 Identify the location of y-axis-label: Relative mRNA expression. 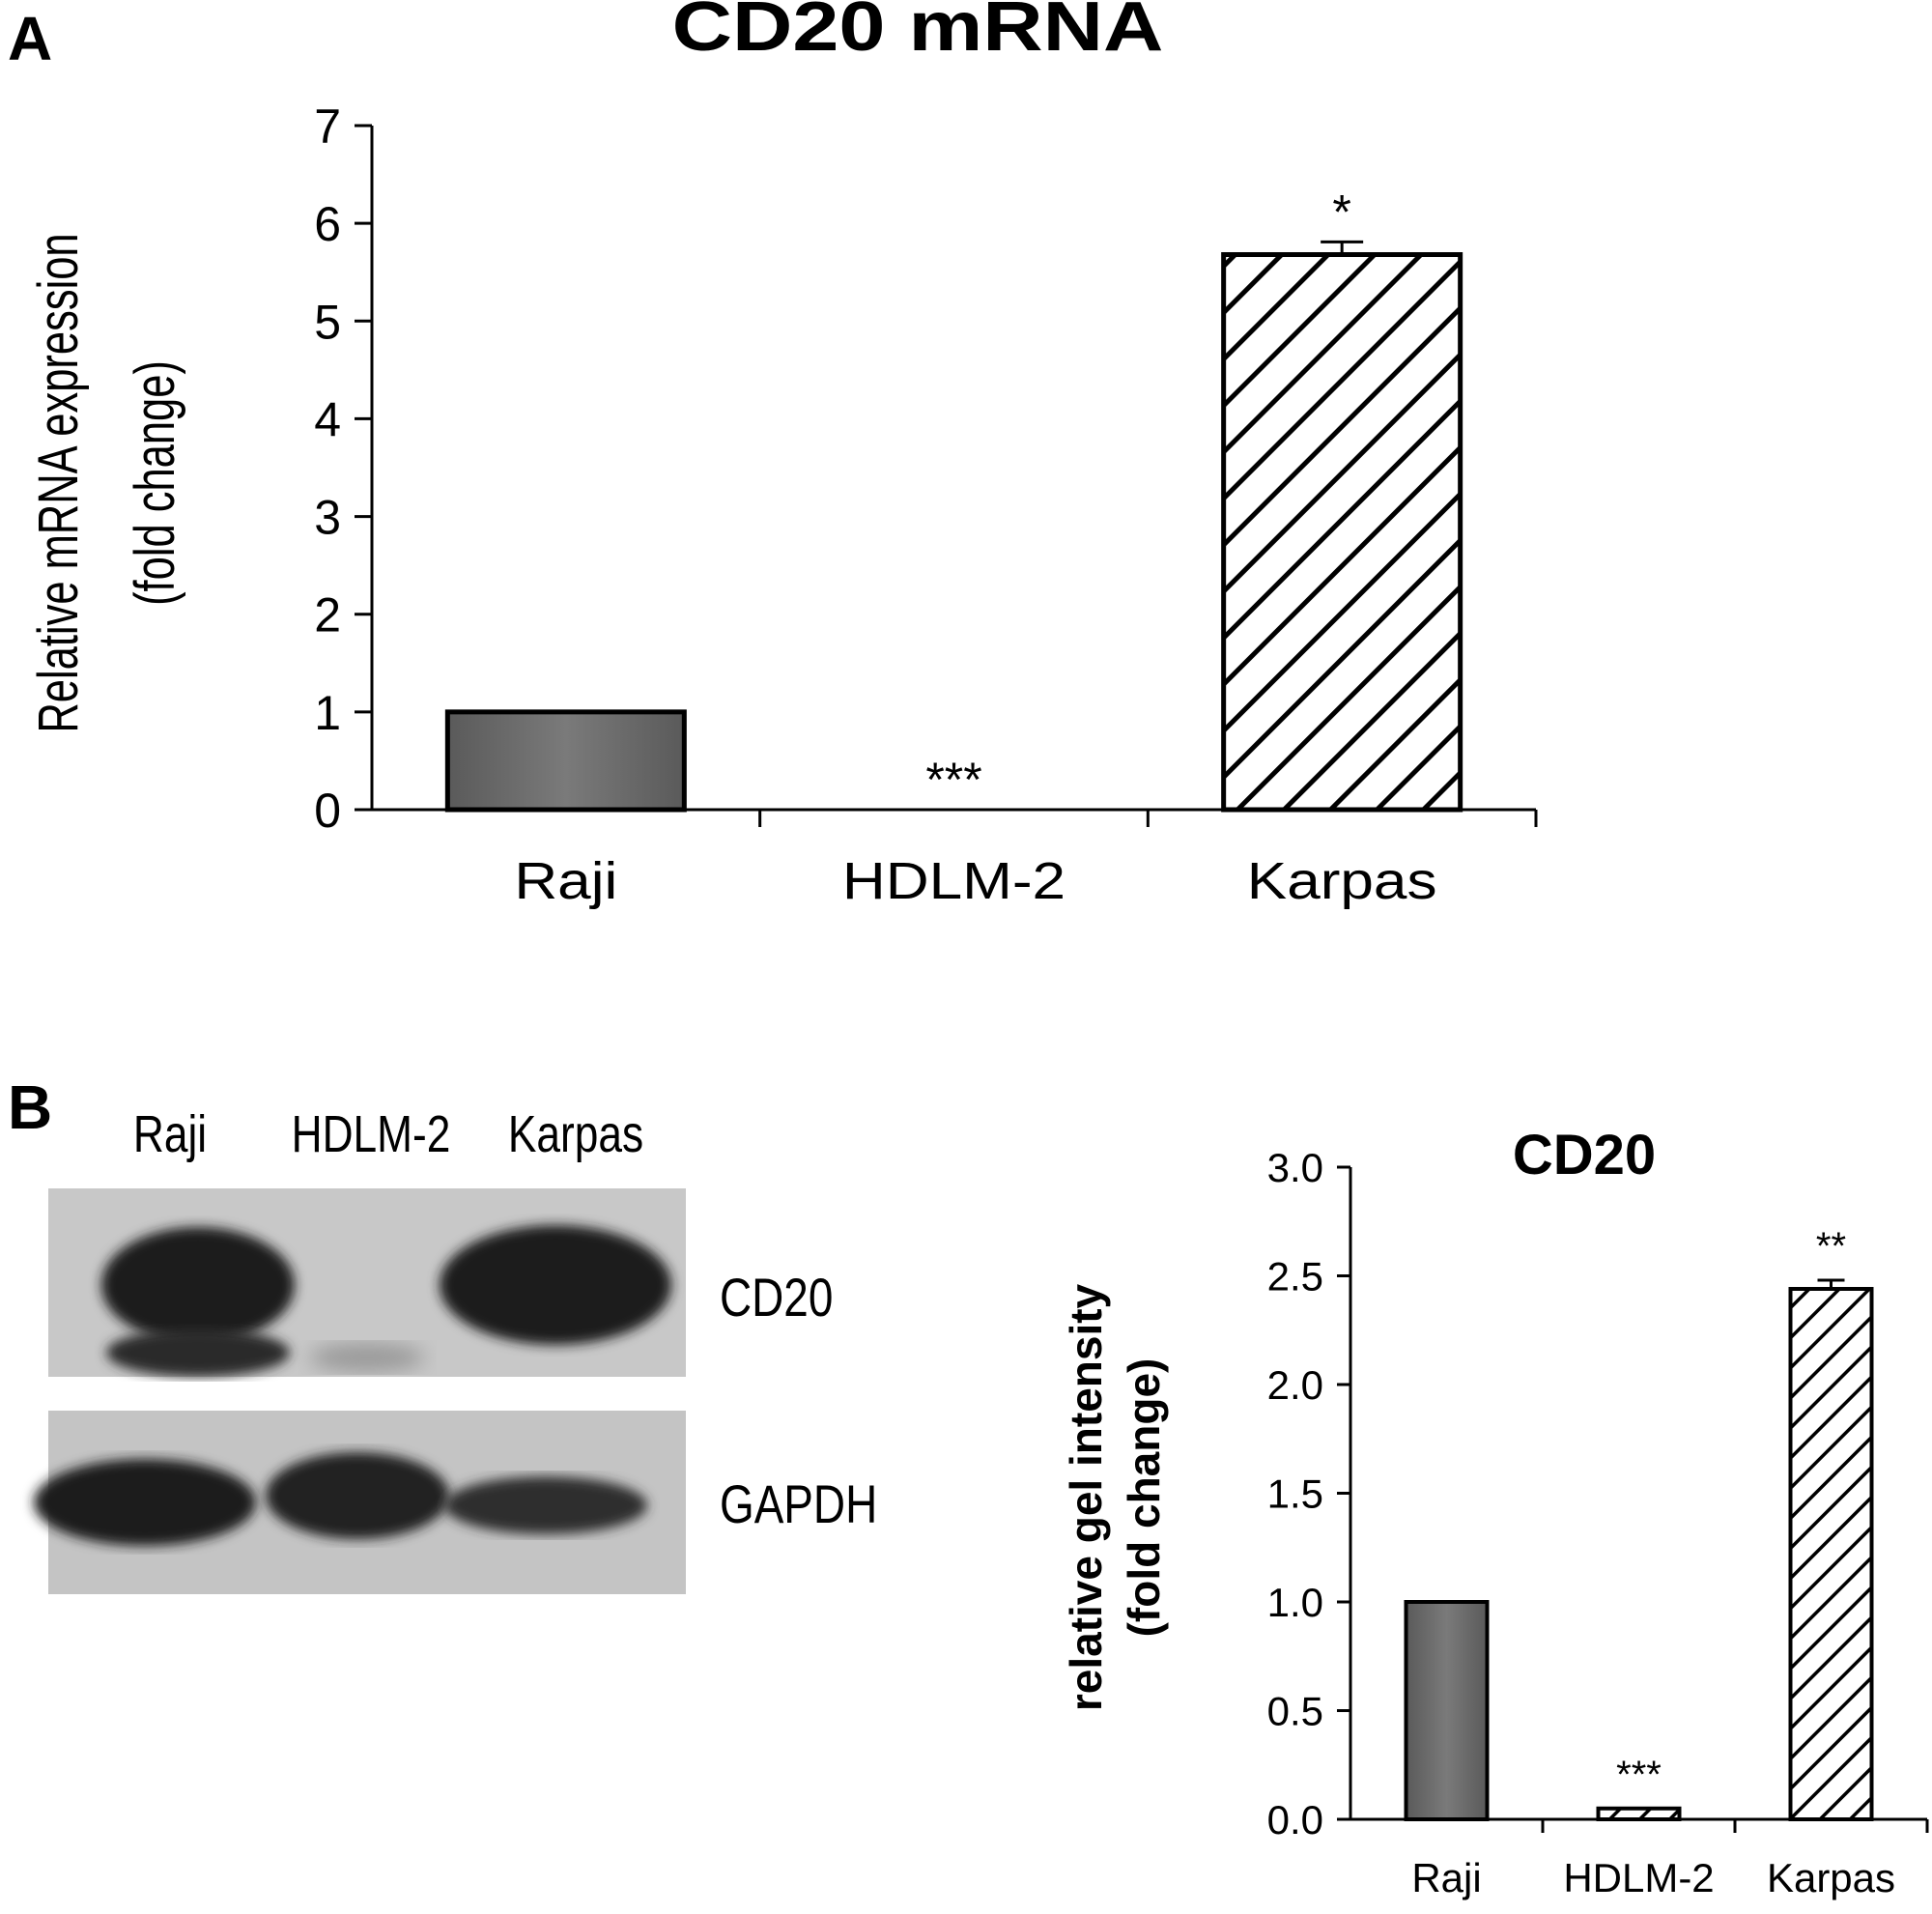
(58, 483).